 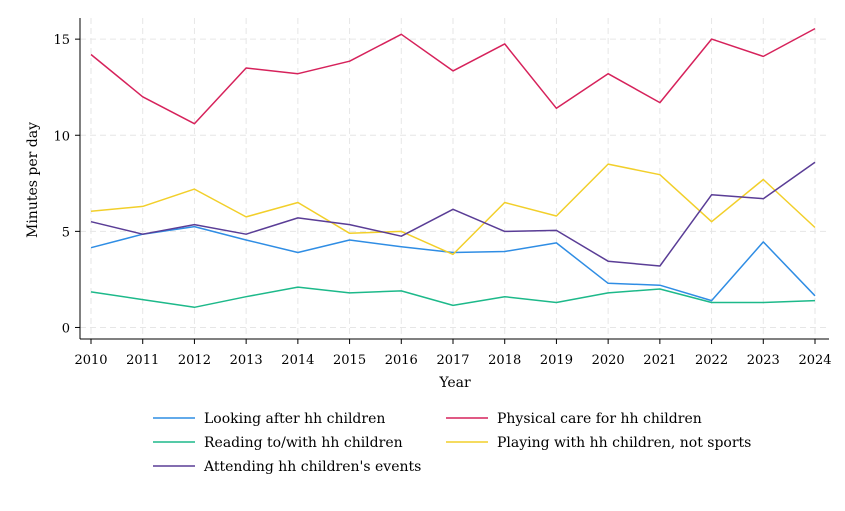 What do you see at coordinates (599, 419) in the screenshot?
I see `legend-label: Physical care for hh children` at bounding box center [599, 419].